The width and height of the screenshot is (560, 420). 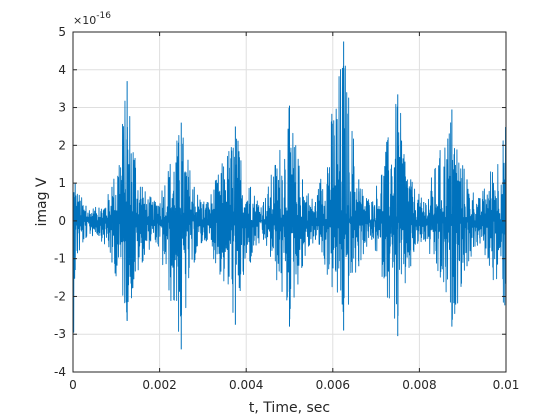 I want to click on y-axis-label: imag V, so click(x=42, y=201).